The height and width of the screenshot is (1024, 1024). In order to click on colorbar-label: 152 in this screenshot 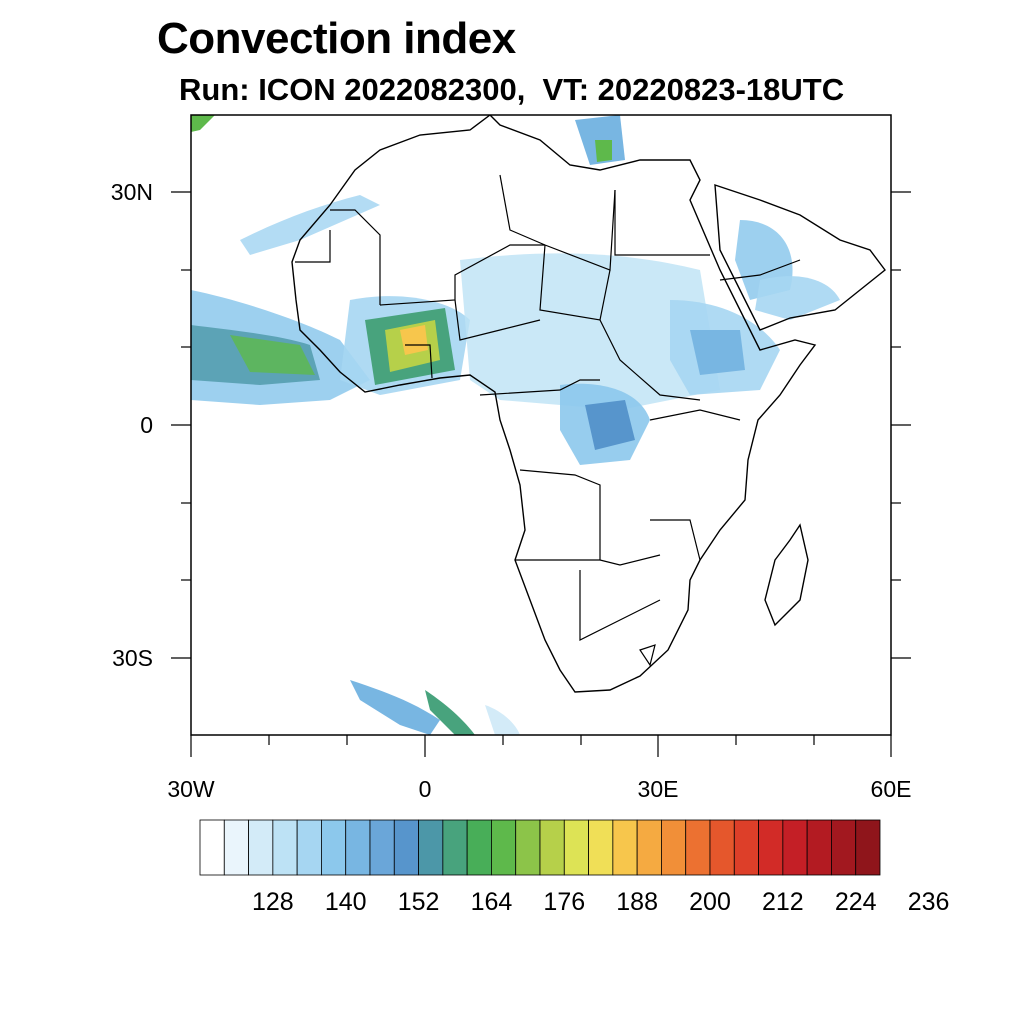, I will do `click(418, 902)`.